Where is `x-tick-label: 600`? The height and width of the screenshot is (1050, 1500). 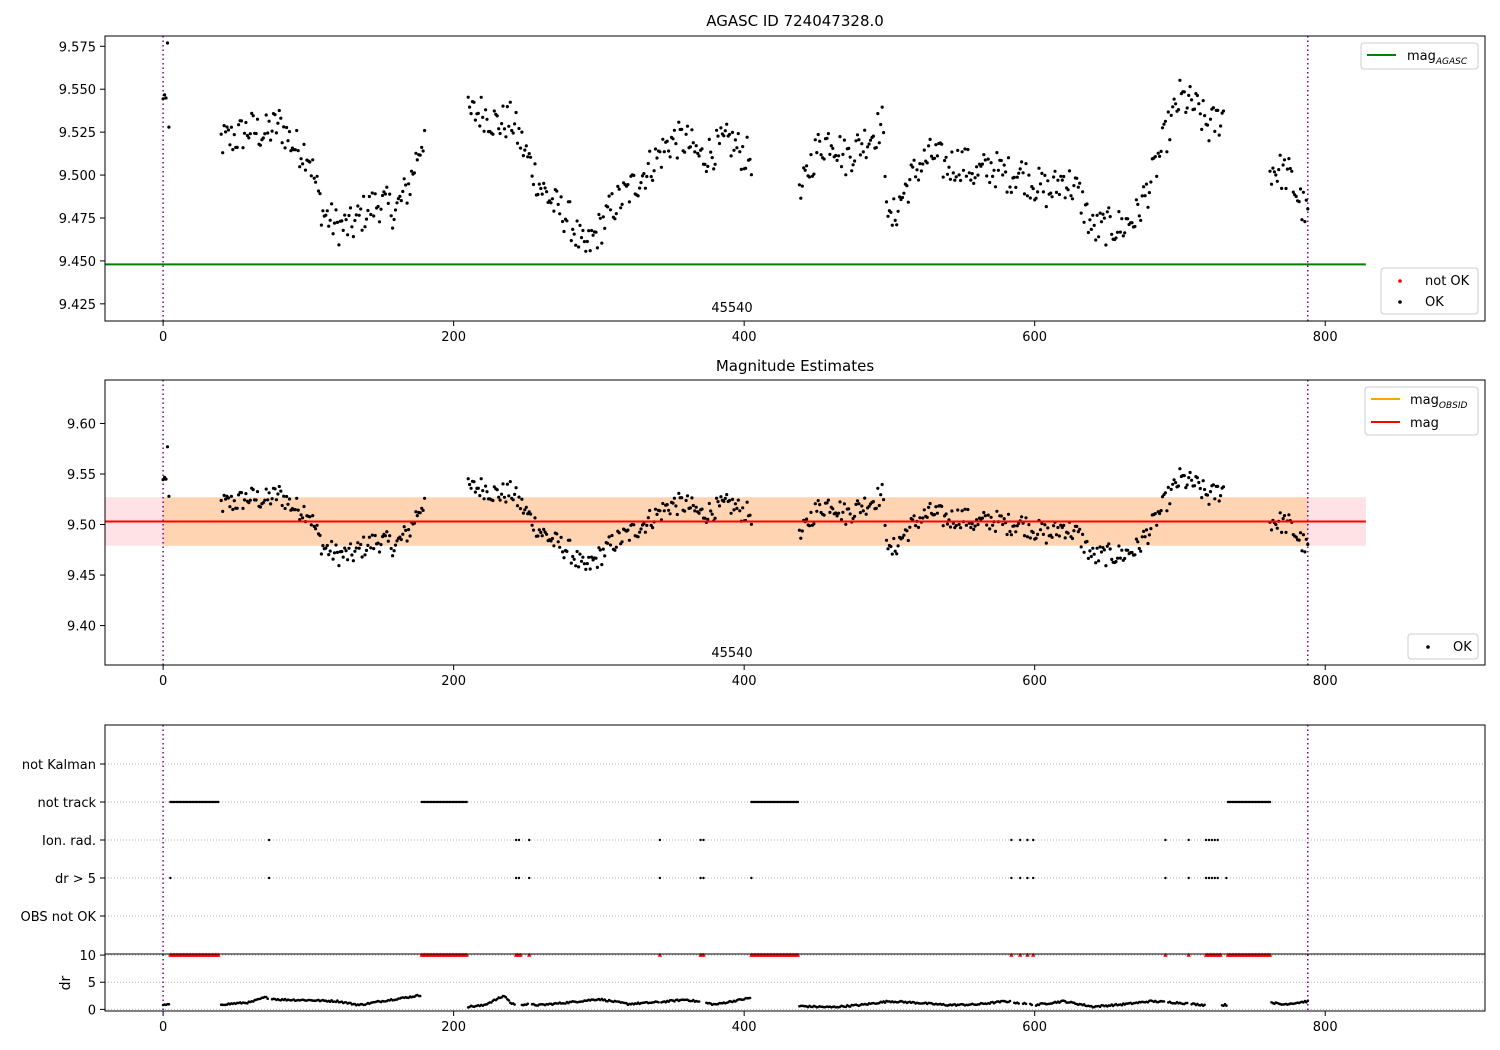 x-tick-label: 600 is located at coordinates (1034, 337).